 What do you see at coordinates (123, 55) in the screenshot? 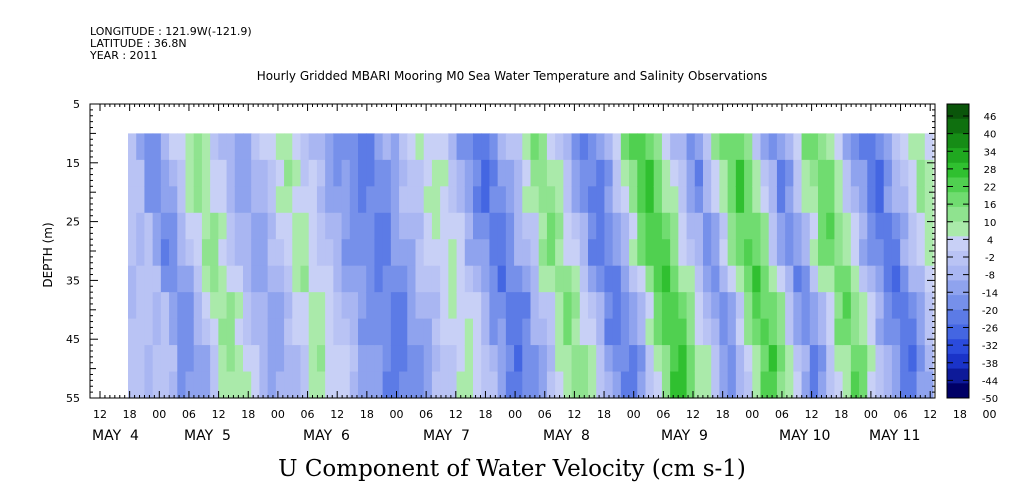
I see `year-label: YEAR : 2011` at bounding box center [123, 55].